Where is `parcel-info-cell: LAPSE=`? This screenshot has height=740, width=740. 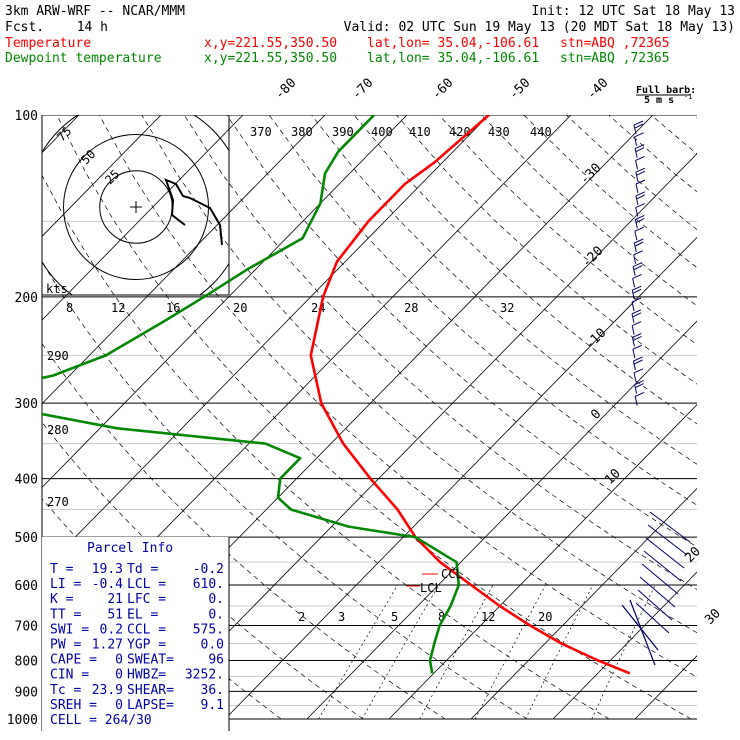
parcel-info-cell: LAPSE= is located at coordinates (150, 705).